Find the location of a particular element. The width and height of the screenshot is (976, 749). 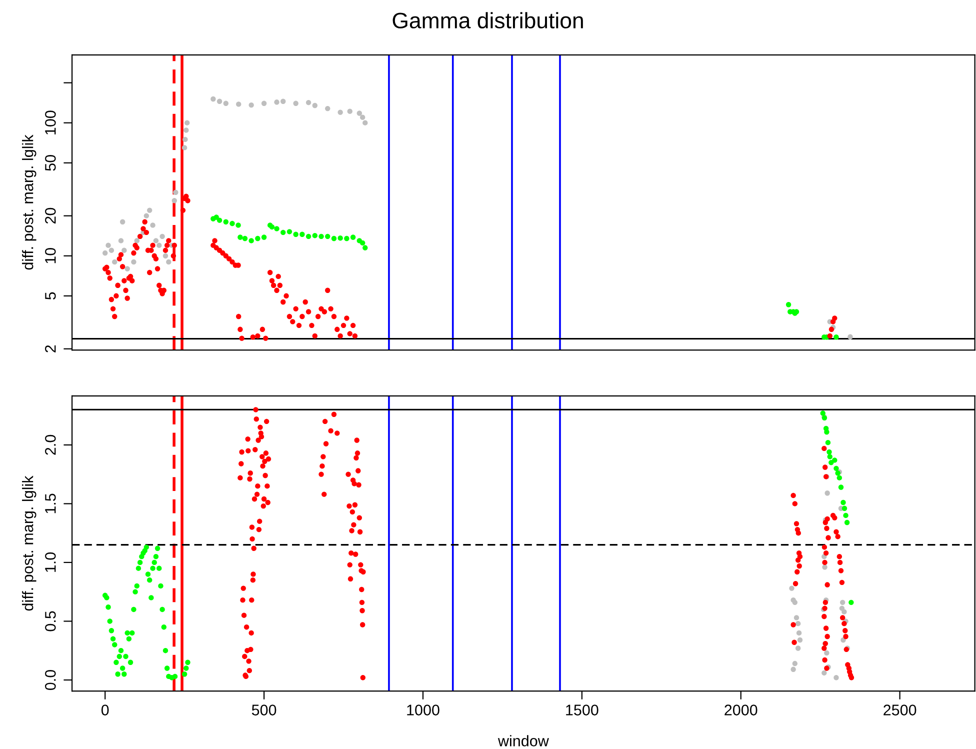

x-tick-label: 500 is located at coordinates (264, 710).